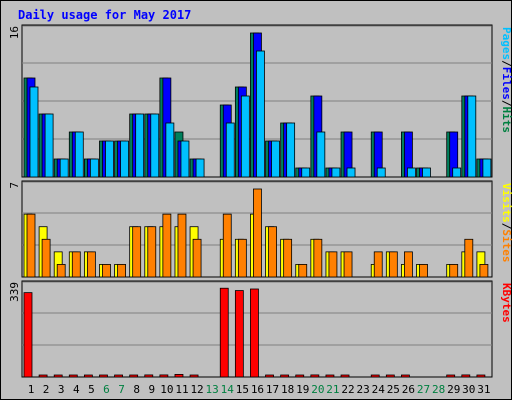 The height and width of the screenshot is (400, 512). Describe the element at coordinates (76, 389) in the screenshot. I see `x-tick-label-day-4: 4` at that location.